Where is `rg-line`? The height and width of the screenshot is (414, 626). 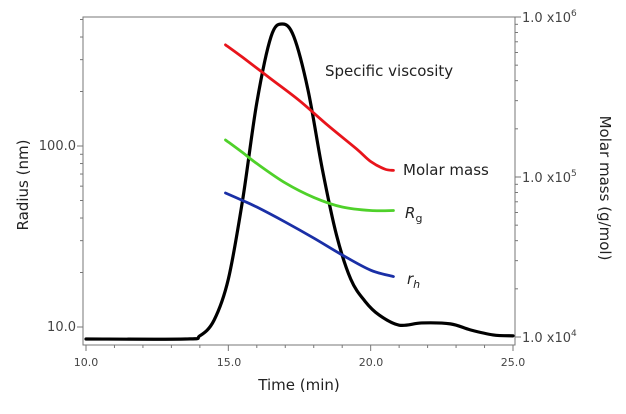
rg-line is located at coordinates (309, 175).